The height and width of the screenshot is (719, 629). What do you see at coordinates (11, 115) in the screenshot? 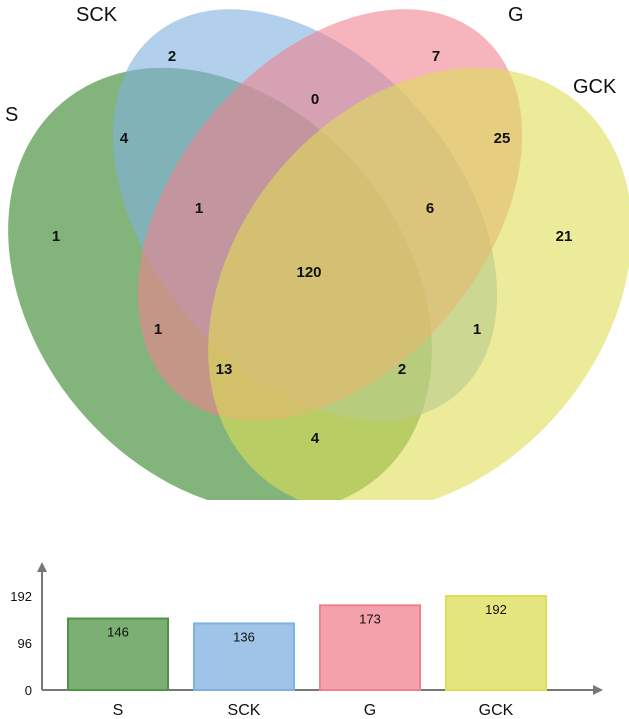
I see `set-label-s: S` at bounding box center [11, 115].